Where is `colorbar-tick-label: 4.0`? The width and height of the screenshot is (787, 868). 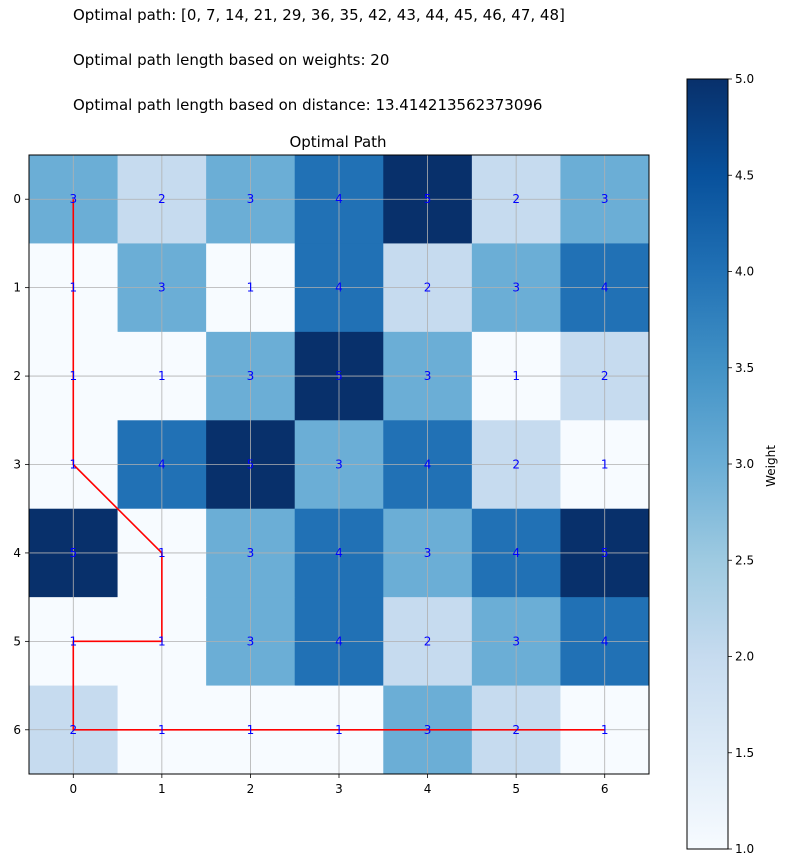 colorbar-tick-label: 4.0 is located at coordinates (744, 272).